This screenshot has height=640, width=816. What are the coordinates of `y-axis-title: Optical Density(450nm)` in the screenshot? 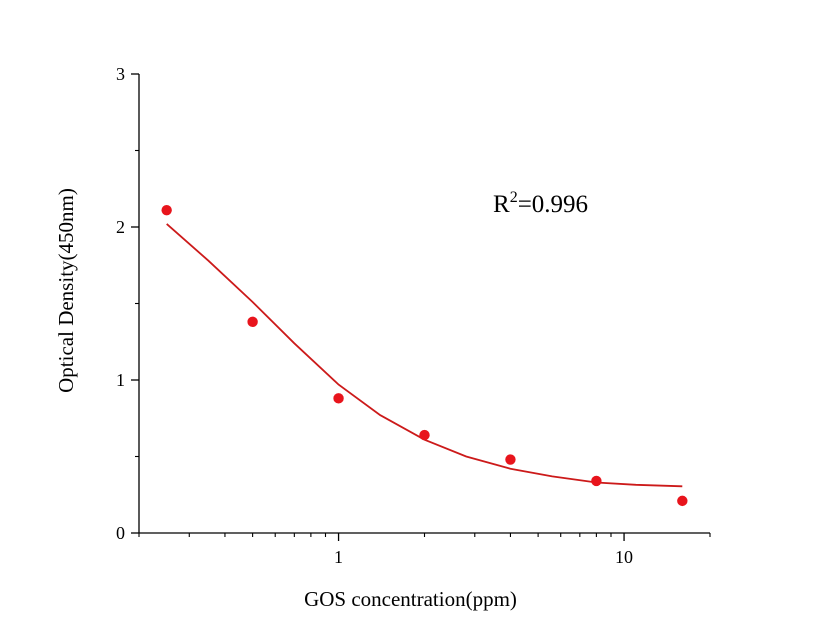 It's located at (66, 290).